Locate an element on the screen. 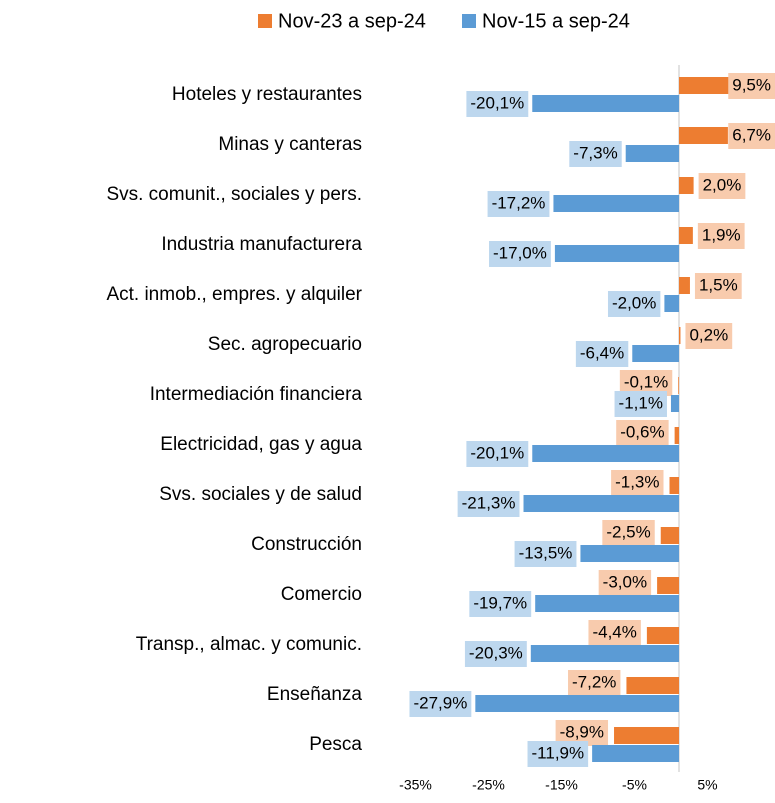 The image size is (775, 803). data-label: -0,1% is located at coordinates (646, 381).